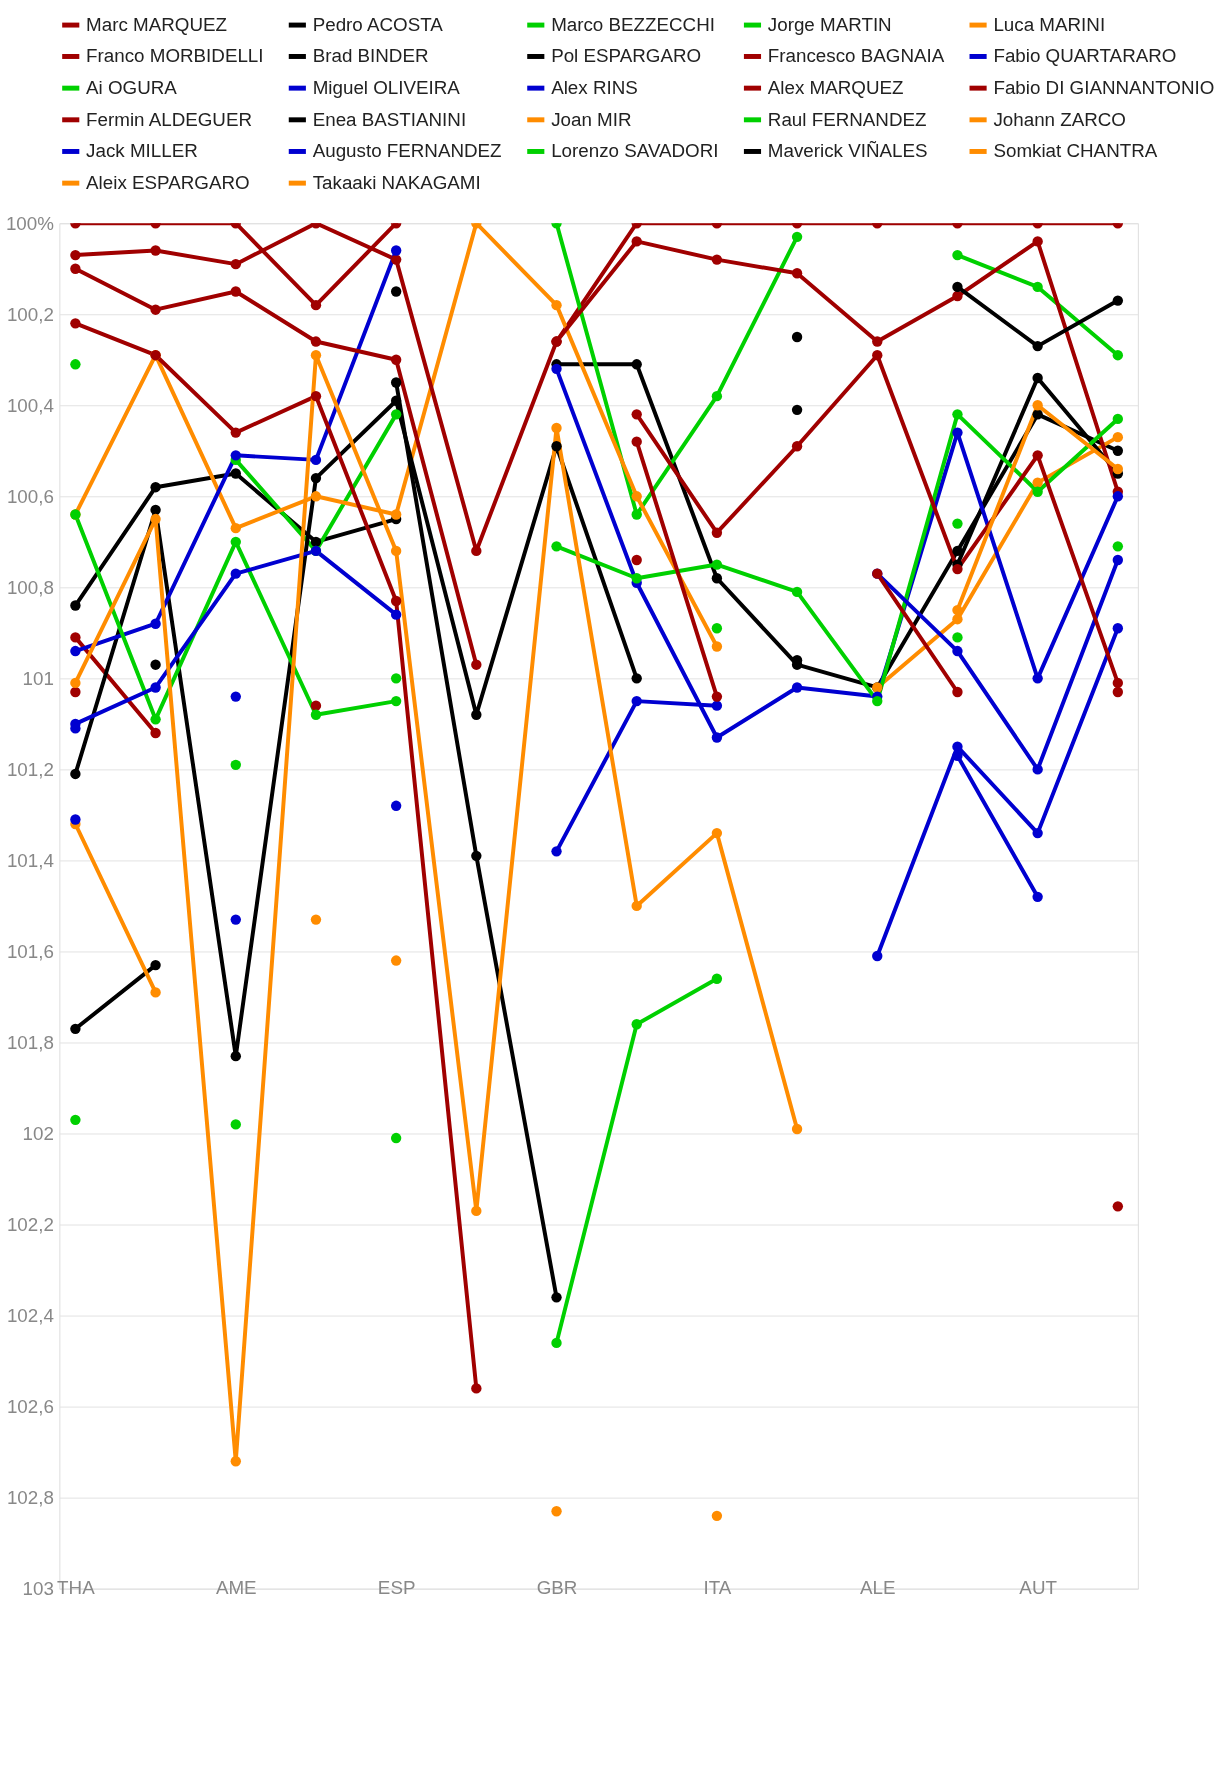  What do you see at coordinates (635, 151) in the screenshot?
I see `legend-label: Lorenzo SAVADORI` at bounding box center [635, 151].